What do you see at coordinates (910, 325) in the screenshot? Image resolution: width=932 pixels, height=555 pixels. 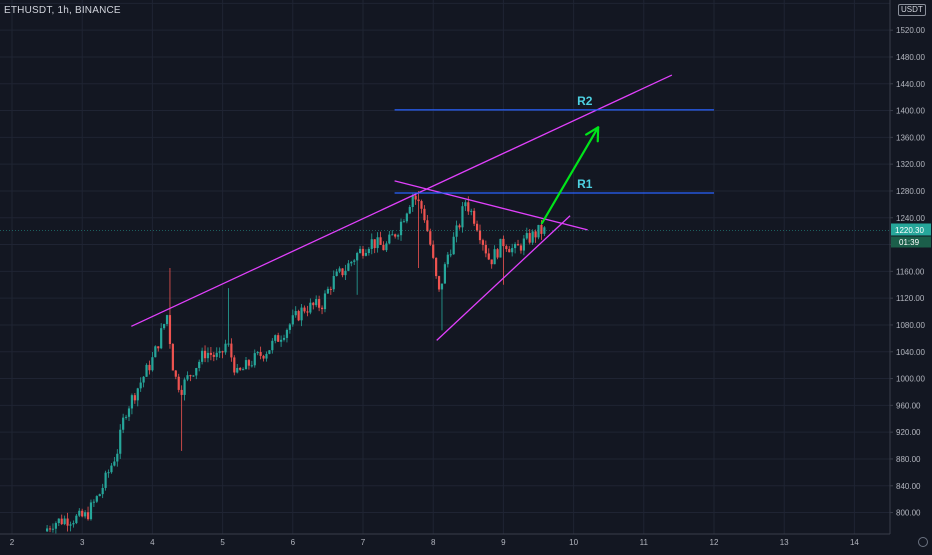 I see `price-tick-label: 1080.00` at bounding box center [910, 325].